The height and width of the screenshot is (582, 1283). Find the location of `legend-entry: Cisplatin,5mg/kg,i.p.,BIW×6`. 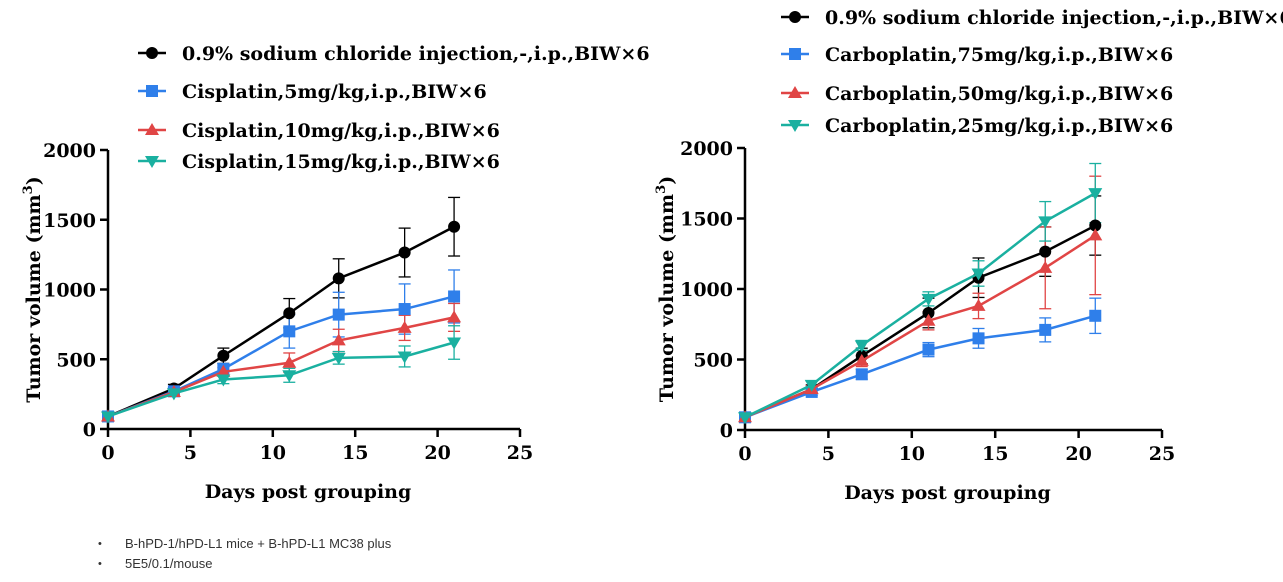

legend-entry: Cisplatin,5mg/kg,i.p.,BIW×6 is located at coordinates (312, 92).